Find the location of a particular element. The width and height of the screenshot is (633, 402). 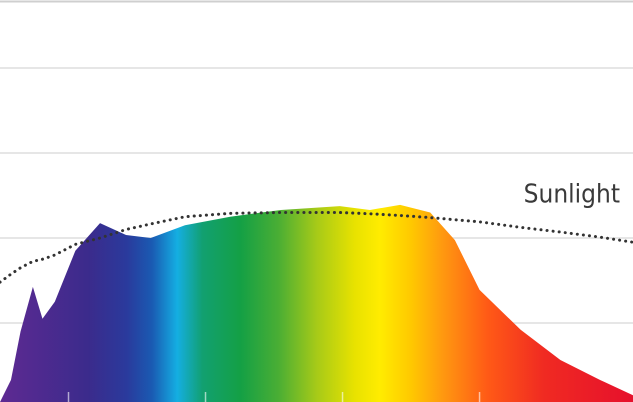

series-label: Sunlight is located at coordinates (572, 194).